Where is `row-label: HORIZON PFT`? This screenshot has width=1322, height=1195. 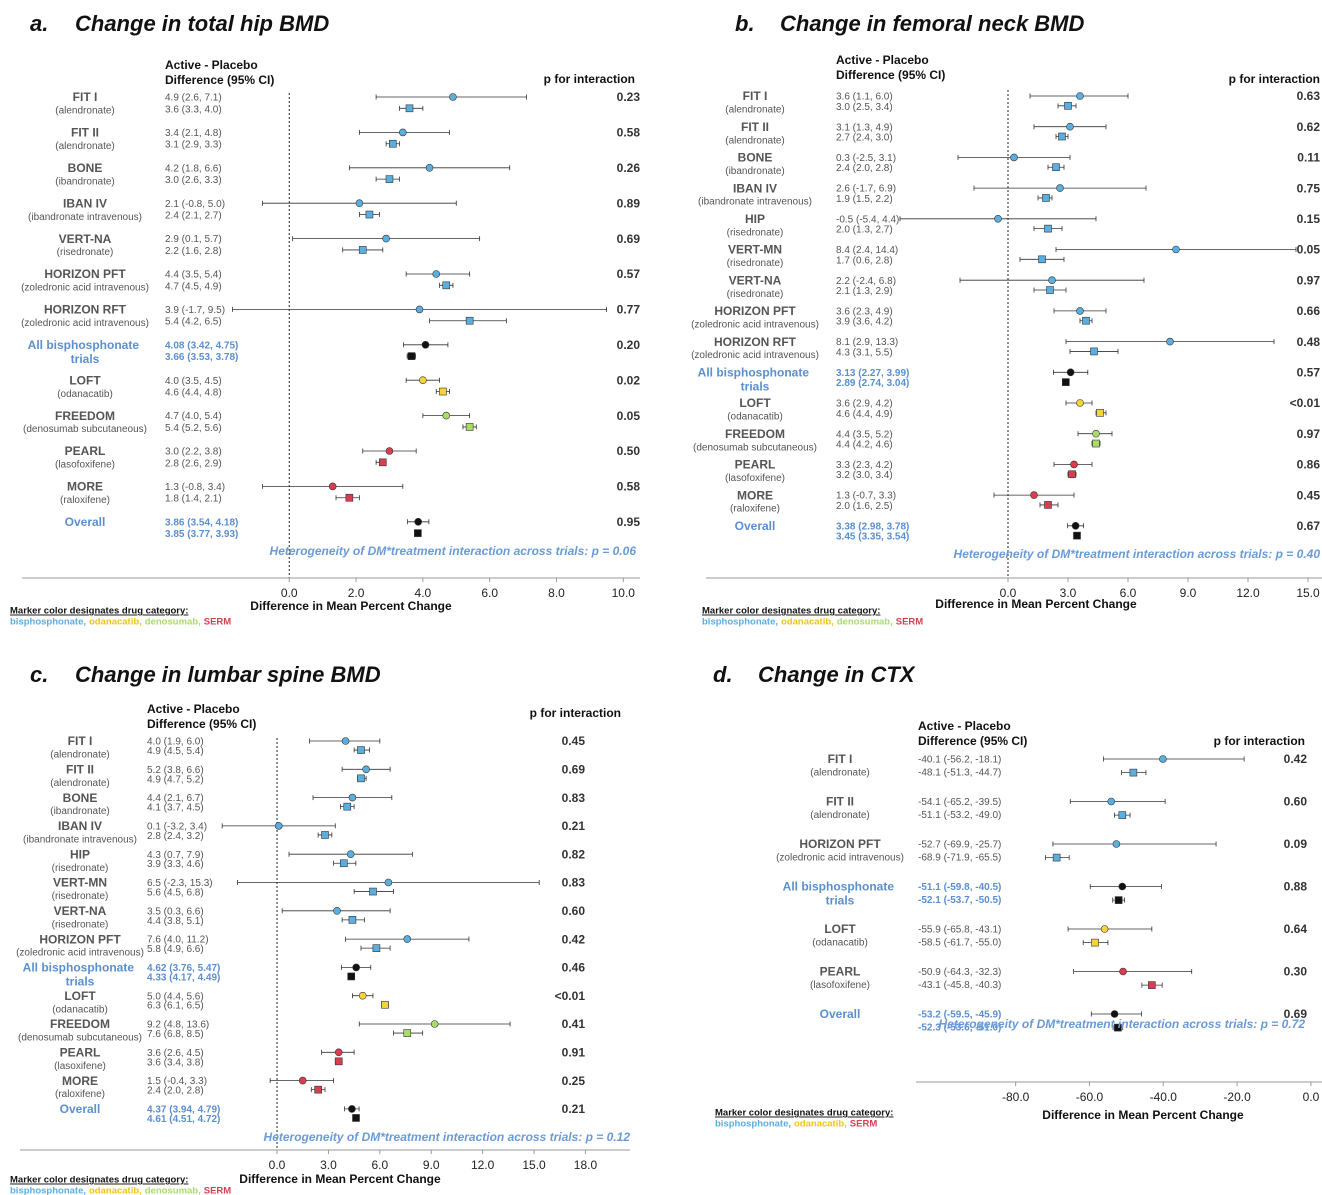 row-label: HORIZON PFT is located at coordinates (80, 939).